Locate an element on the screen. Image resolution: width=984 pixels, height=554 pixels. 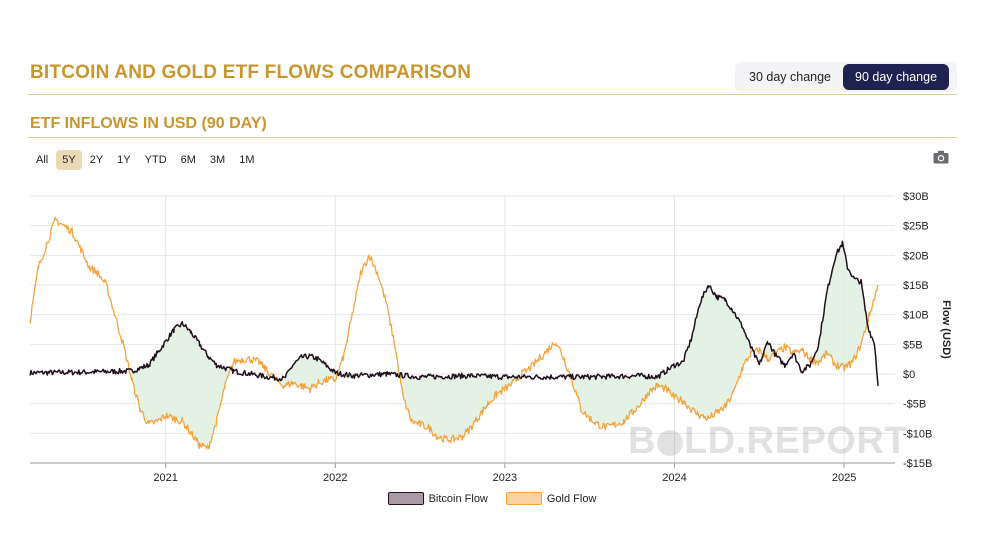
y-tick-label: $30B is located at coordinates (916, 197).